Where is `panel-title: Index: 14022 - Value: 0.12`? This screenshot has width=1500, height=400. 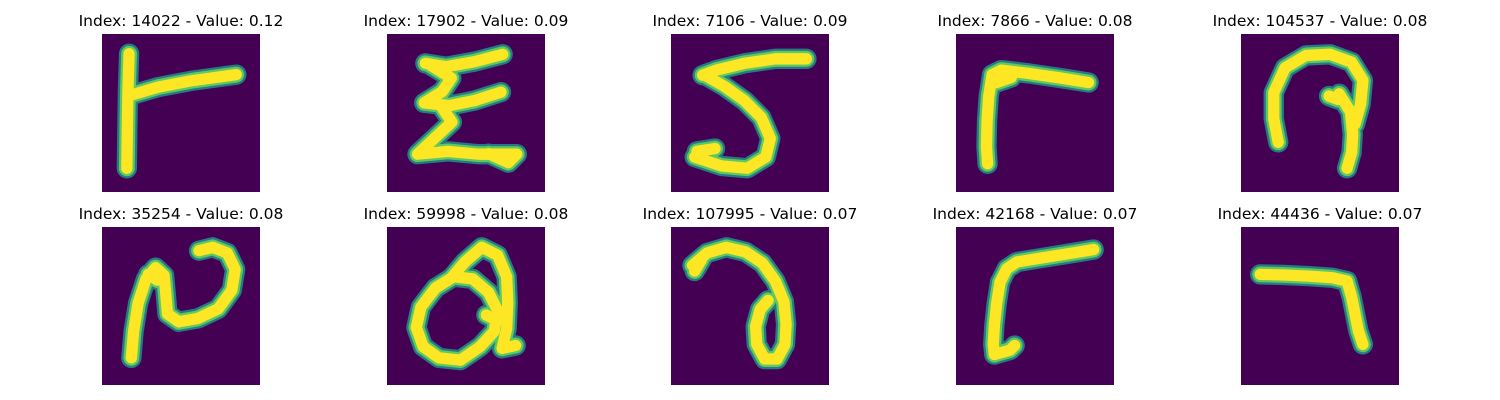
panel-title: Index: 14022 - Value: 0.12 is located at coordinates (181, 21).